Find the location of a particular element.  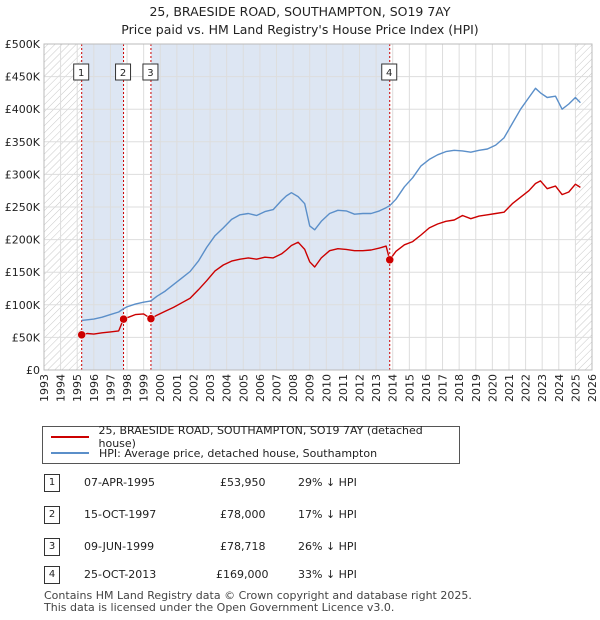

x-tick-label: 1997 is located at coordinates (110, 388).